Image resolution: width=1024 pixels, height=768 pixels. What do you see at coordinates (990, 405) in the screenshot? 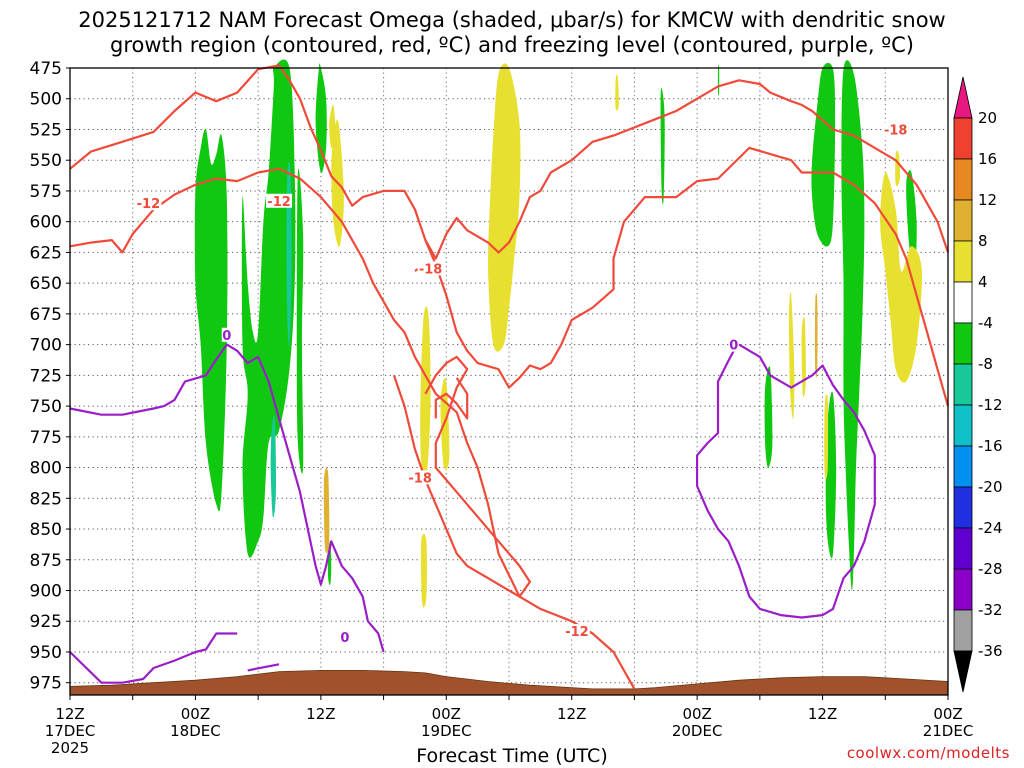
I see `colorbar-label: -12` at bounding box center [990, 405].